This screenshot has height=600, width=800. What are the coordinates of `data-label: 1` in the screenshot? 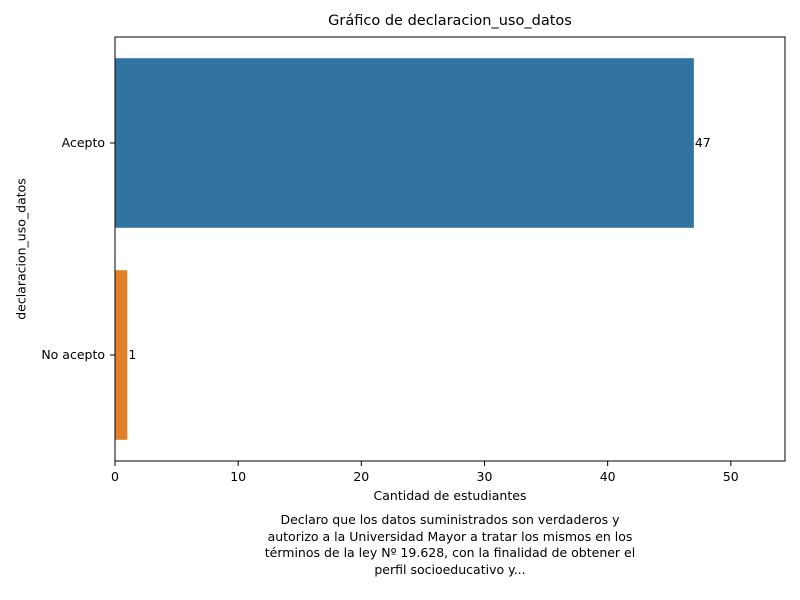 It's located at (132, 354).